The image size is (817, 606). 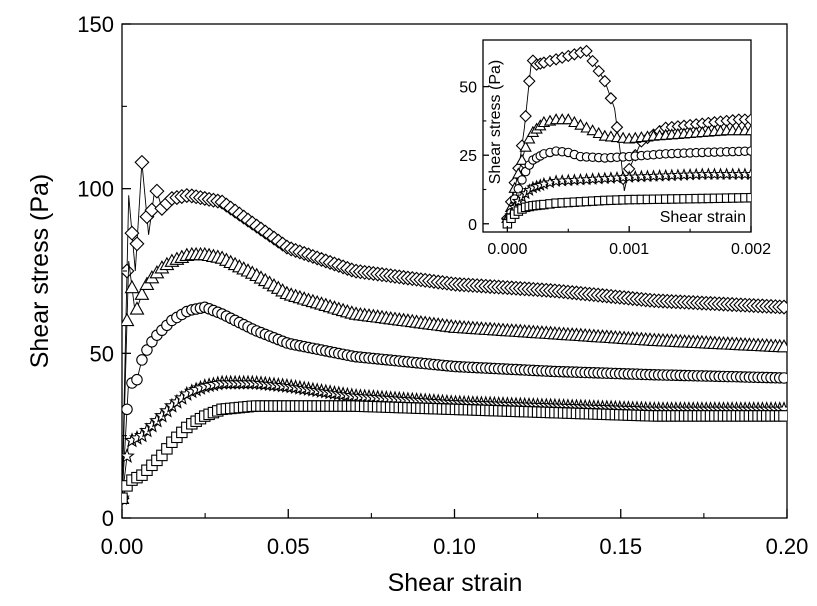 I want to click on inset-y-tick-label-2: 50, so click(x=468, y=88).